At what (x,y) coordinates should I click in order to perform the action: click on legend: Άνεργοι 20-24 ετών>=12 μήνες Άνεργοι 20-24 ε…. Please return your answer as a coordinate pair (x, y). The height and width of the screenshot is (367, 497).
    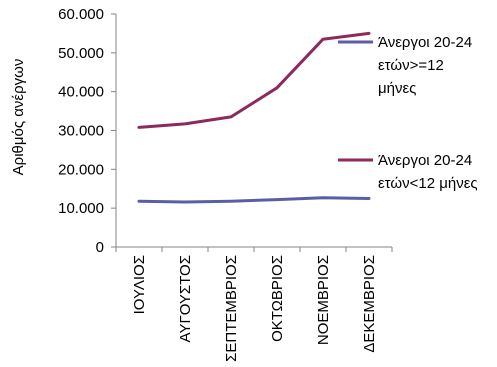
    Looking at the image, I should click on (408, 113).